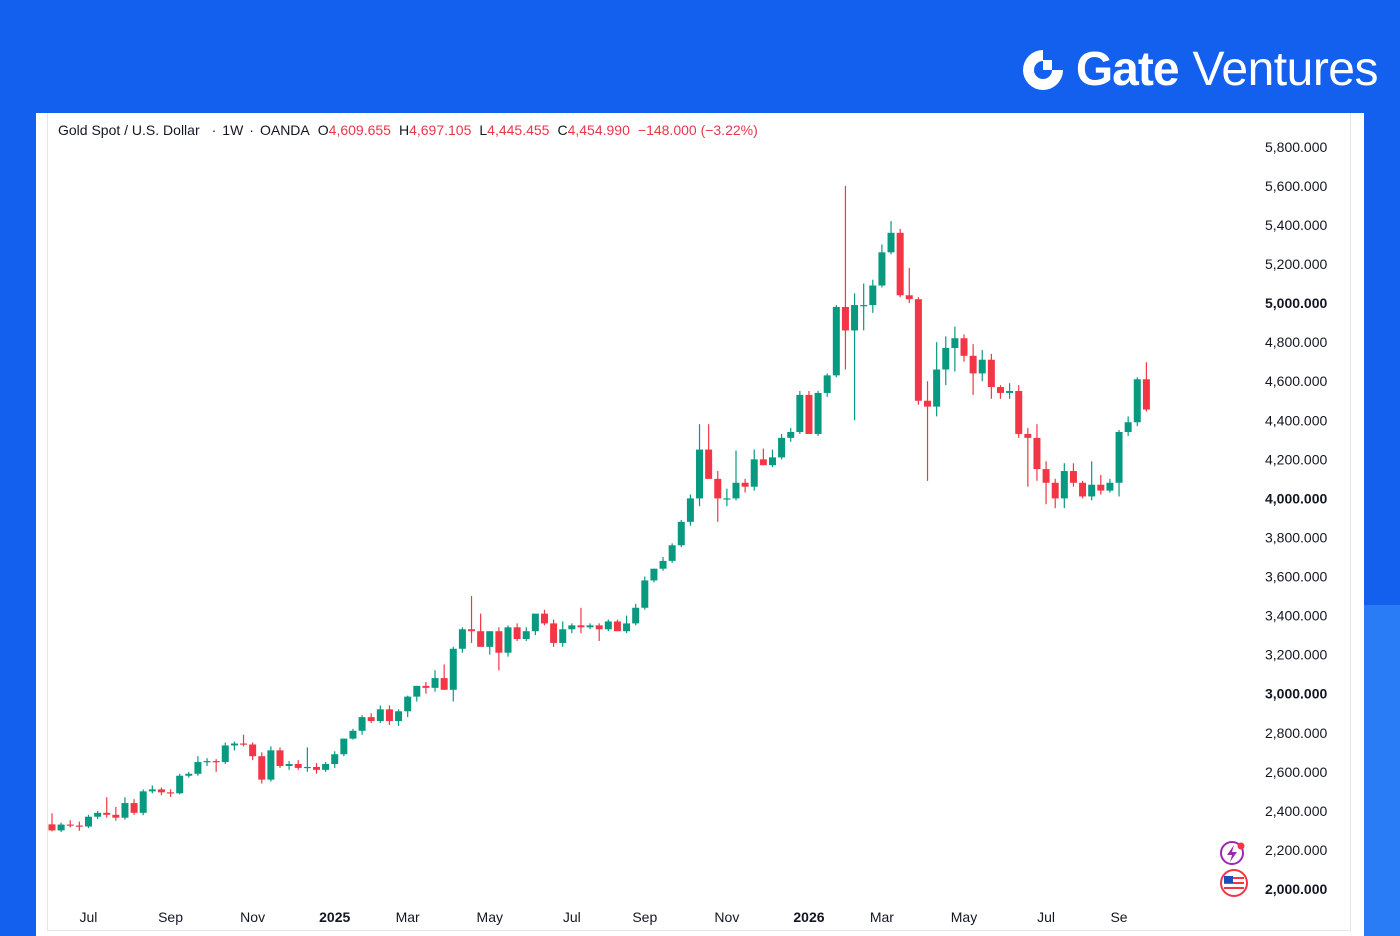 The width and height of the screenshot is (1400, 936). I want to click on us-flag-event-icon, so click(1234, 883).